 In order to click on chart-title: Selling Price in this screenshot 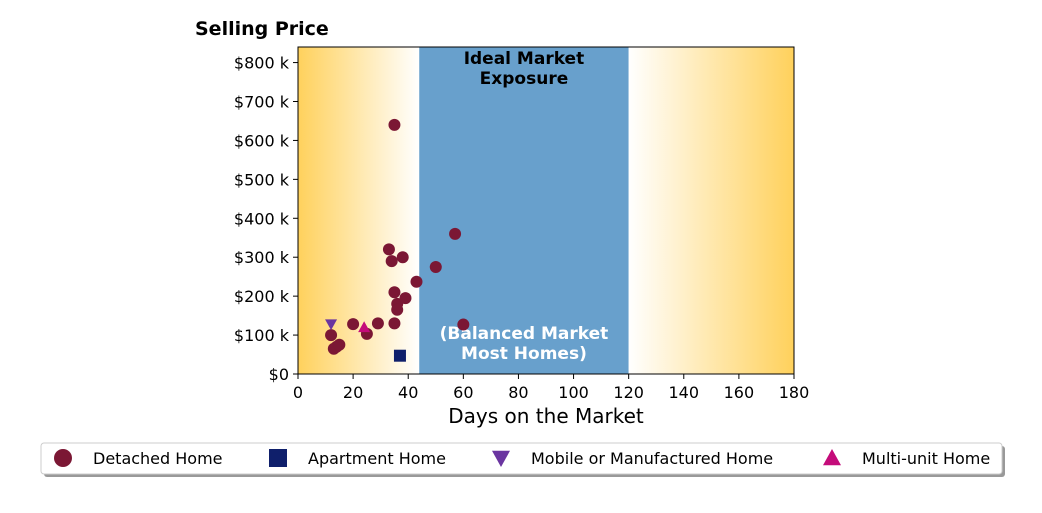, I will do `click(262, 29)`.